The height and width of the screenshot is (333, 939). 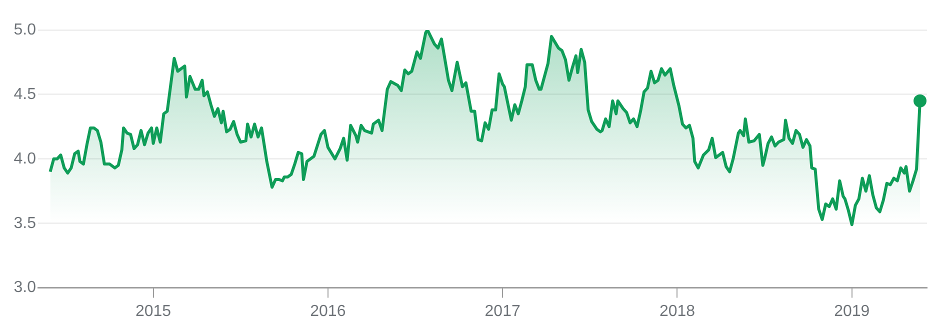 I want to click on y-tick-label: 5.0, so click(x=25, y=29).